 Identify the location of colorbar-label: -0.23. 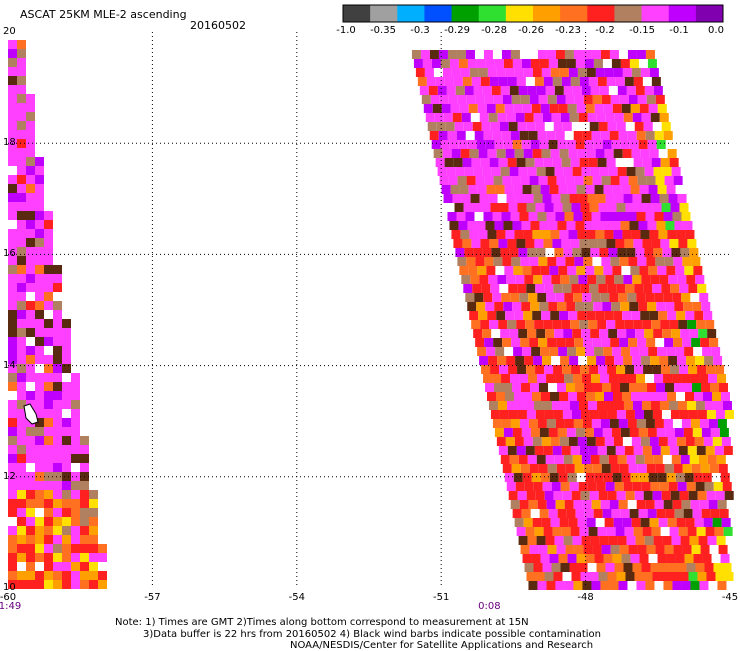
(568, 30).